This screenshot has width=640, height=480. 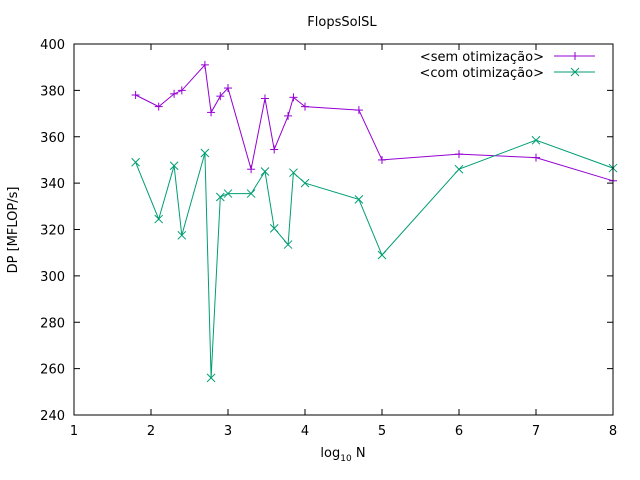 What do you see at coordinates (359, 453) in the screenshot?
I see `x-axis-label-tail: N` at bounding box center [359, 453].